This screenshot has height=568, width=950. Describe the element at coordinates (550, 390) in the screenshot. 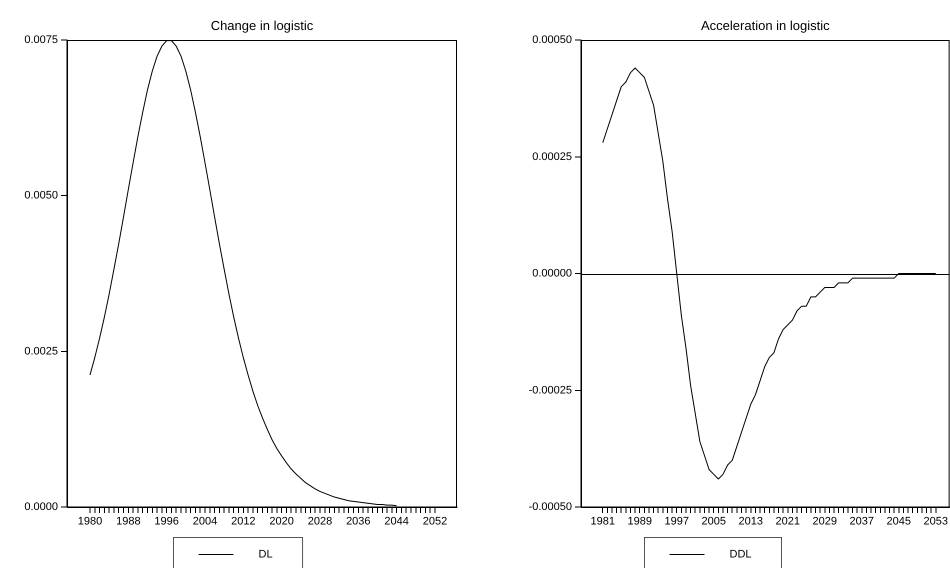

I see `y-tick-label: -0.00025` at that location.